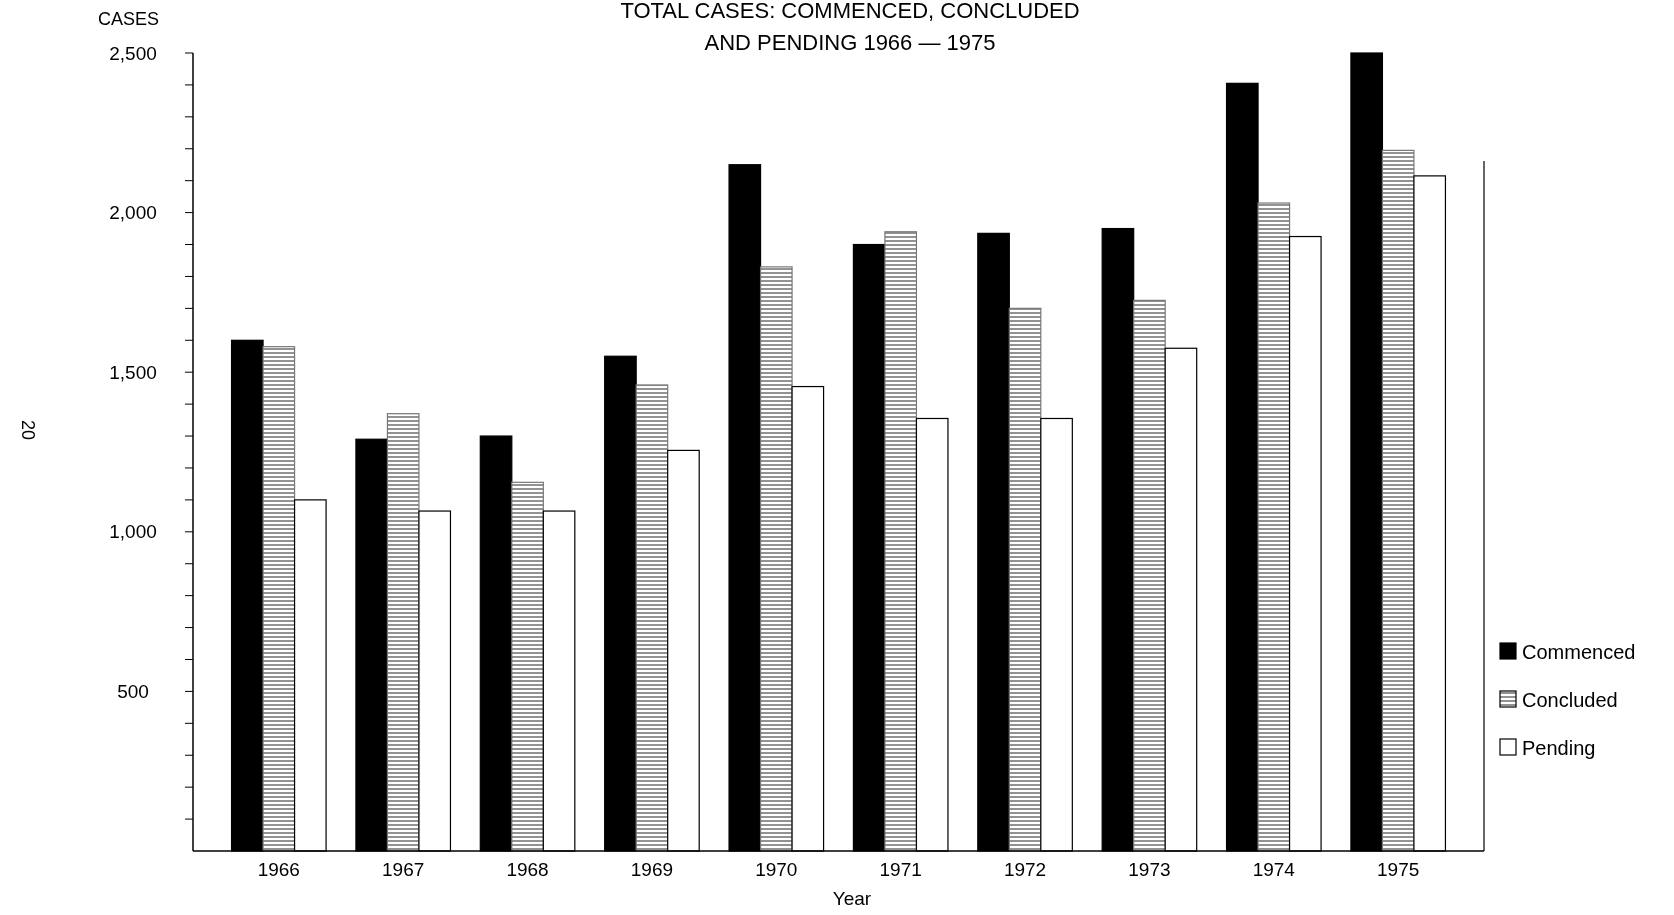 Image resolution: width=1674 pixels, height=915 pixels. What do you see at coordinates (129, 19) in the screenshot?
I see `y-axis-title: CASES` at bounding box center [129, 19].